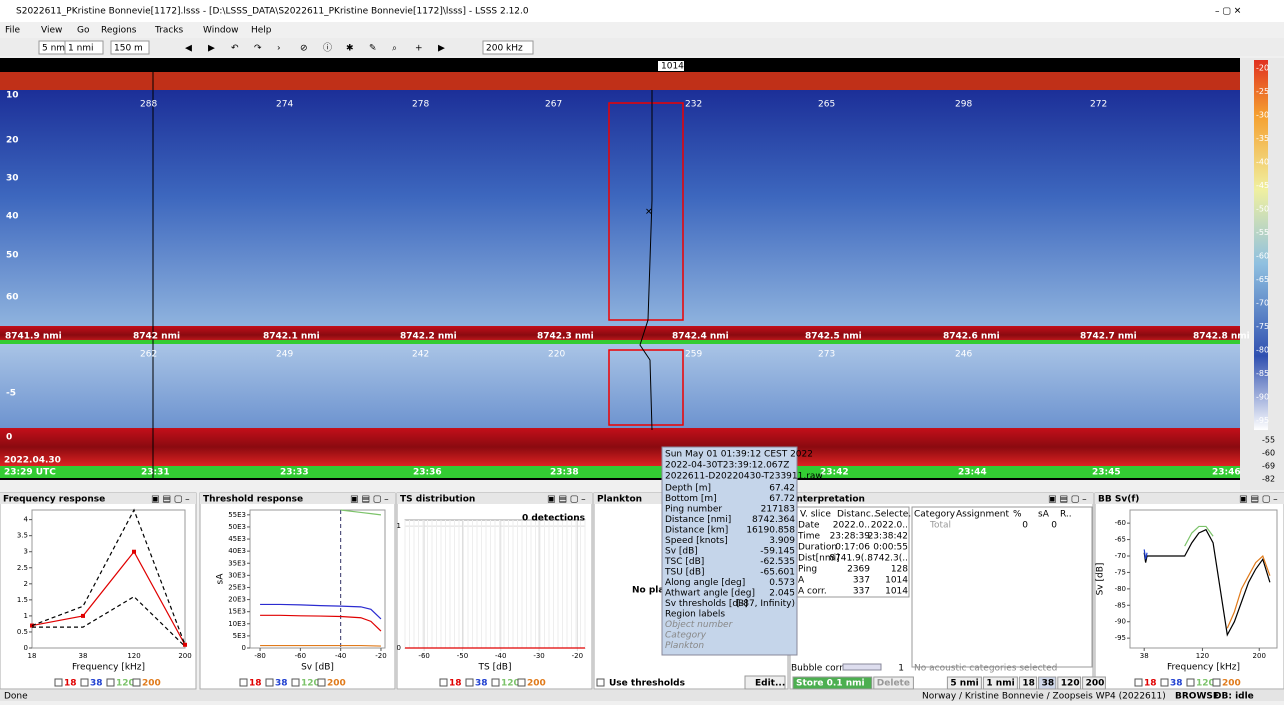 The width and height of the screenshot is (1284, 705). Describe the element at coordinates (399, 526) in the screenshot. I see `y-tick-label: 1` at that location.